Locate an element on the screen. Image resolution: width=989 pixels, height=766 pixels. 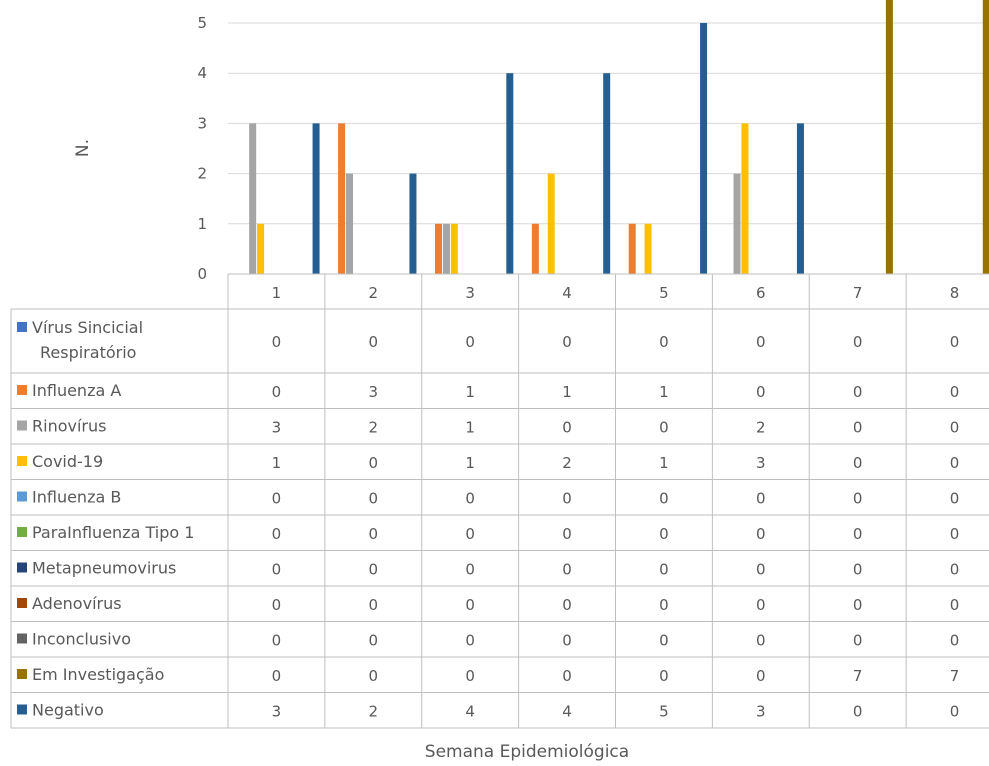
y-axis-ticks: 0 1 2 3 4 5 is located at coordinates (202, 148).